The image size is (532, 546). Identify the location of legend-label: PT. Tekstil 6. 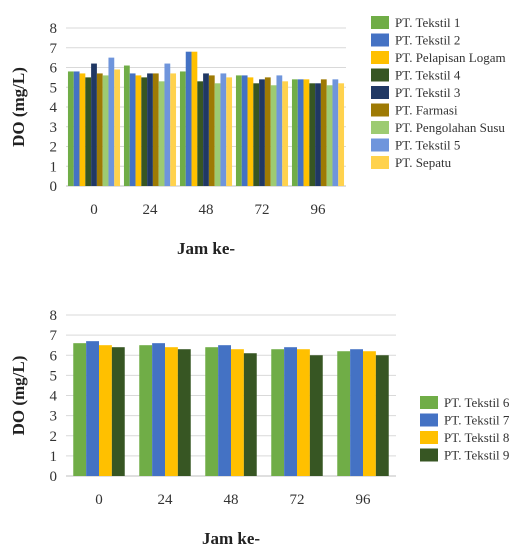
(477, 402).